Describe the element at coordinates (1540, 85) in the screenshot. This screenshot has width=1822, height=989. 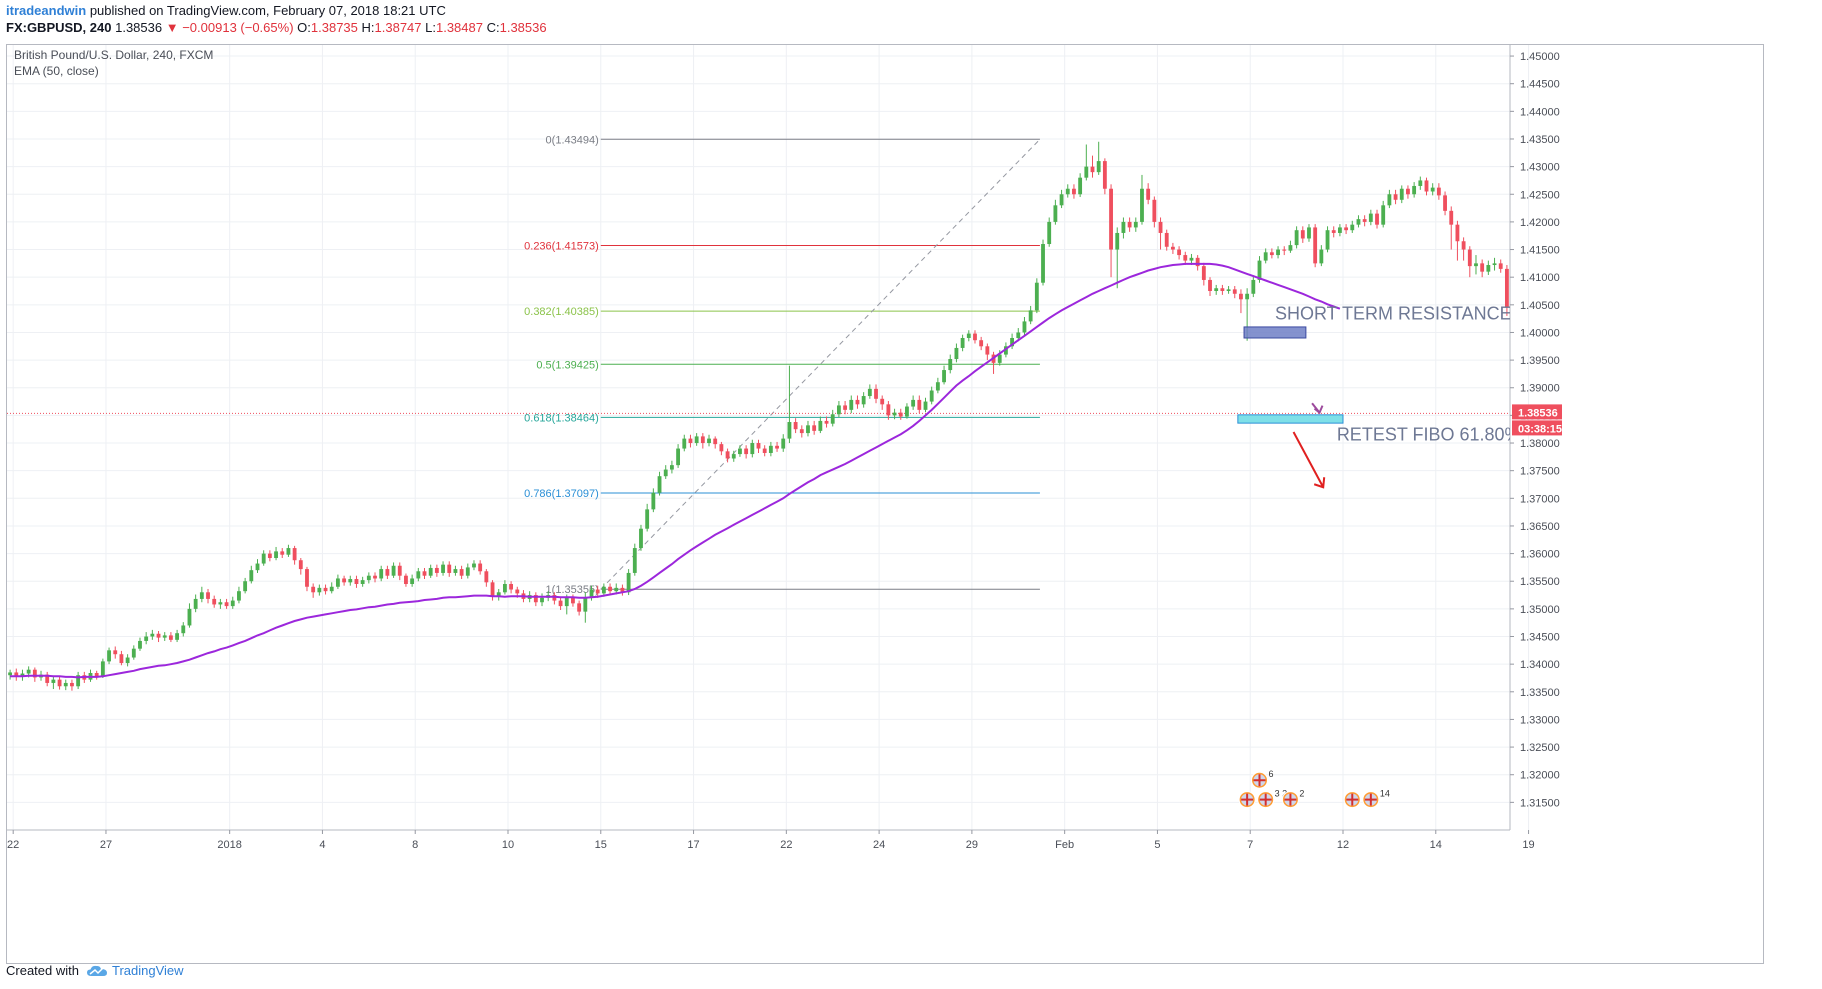
I see `y-tick-label: 1.44500` at that location.